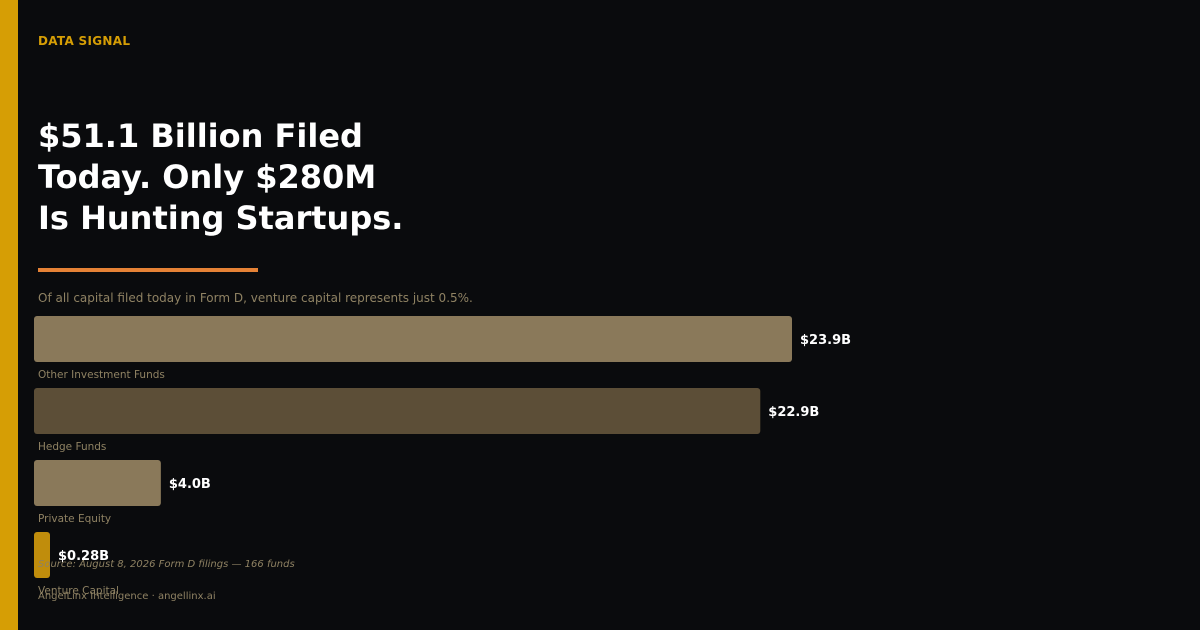 The height and width of the screenshot is (630, 1200). I want to click on bar-private-equity, so click(97, 483).